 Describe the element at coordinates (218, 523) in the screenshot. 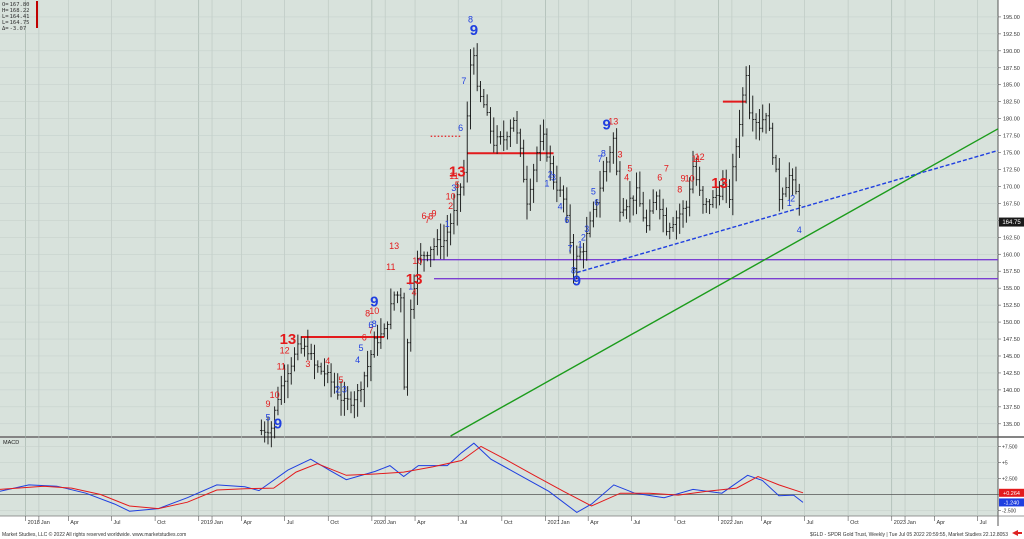

I see `date-tick-label: Jan` at that location.